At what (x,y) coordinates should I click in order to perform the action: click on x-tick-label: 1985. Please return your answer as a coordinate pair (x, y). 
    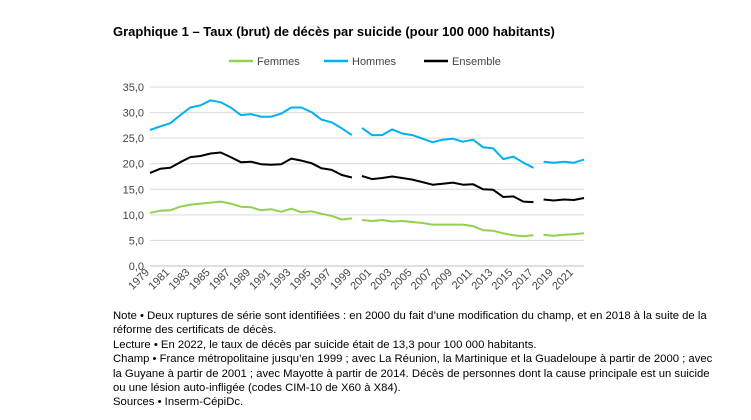
    Looking at the image, I should click on (200, 280).